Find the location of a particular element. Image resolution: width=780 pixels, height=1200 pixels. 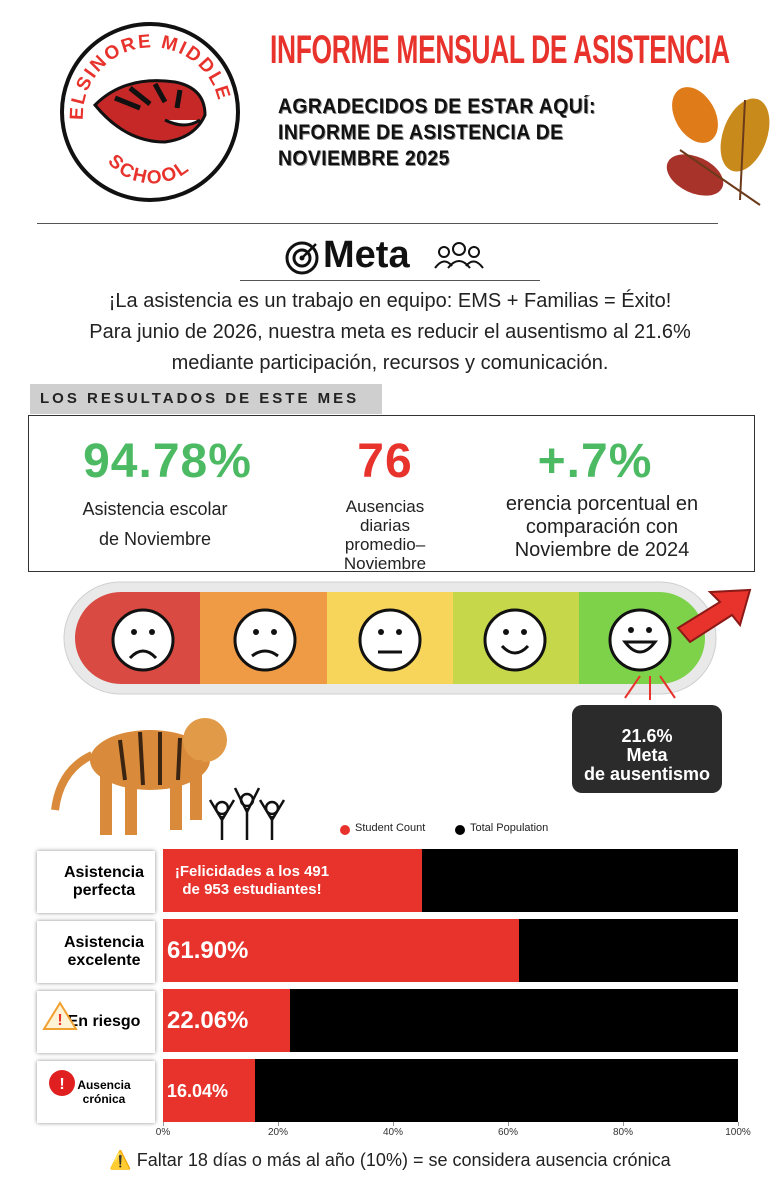

callout-line: Meta is located at coordinates (647, 755).